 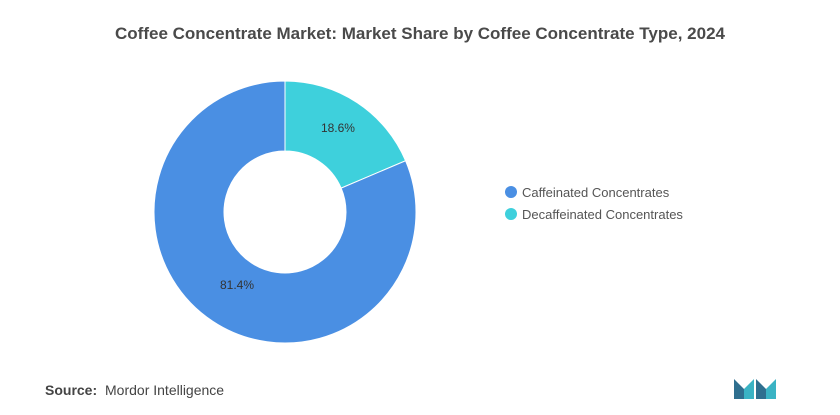 I want to click on legend-label: Caffeinated Concentrates, so click(x=596, y=192).